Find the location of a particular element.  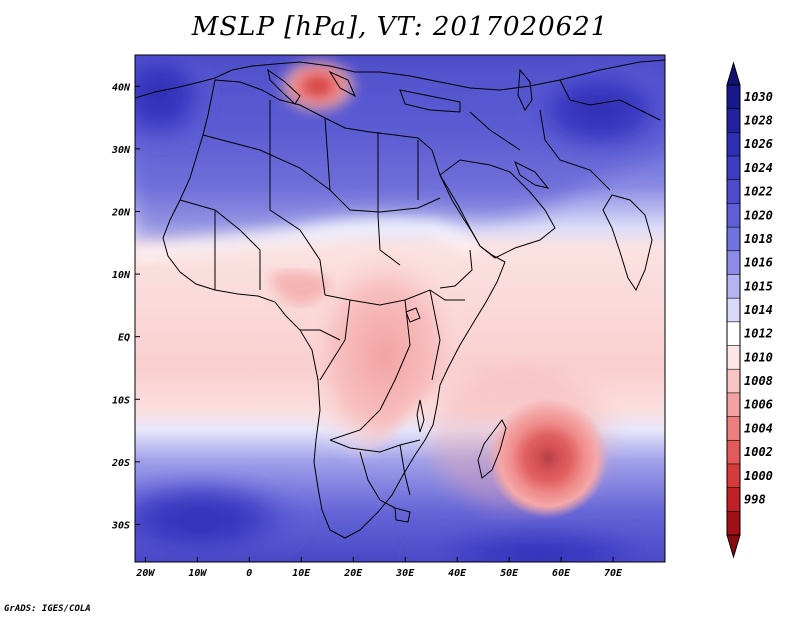

x-tick-label: 20W is located at coordinates (145, 573).